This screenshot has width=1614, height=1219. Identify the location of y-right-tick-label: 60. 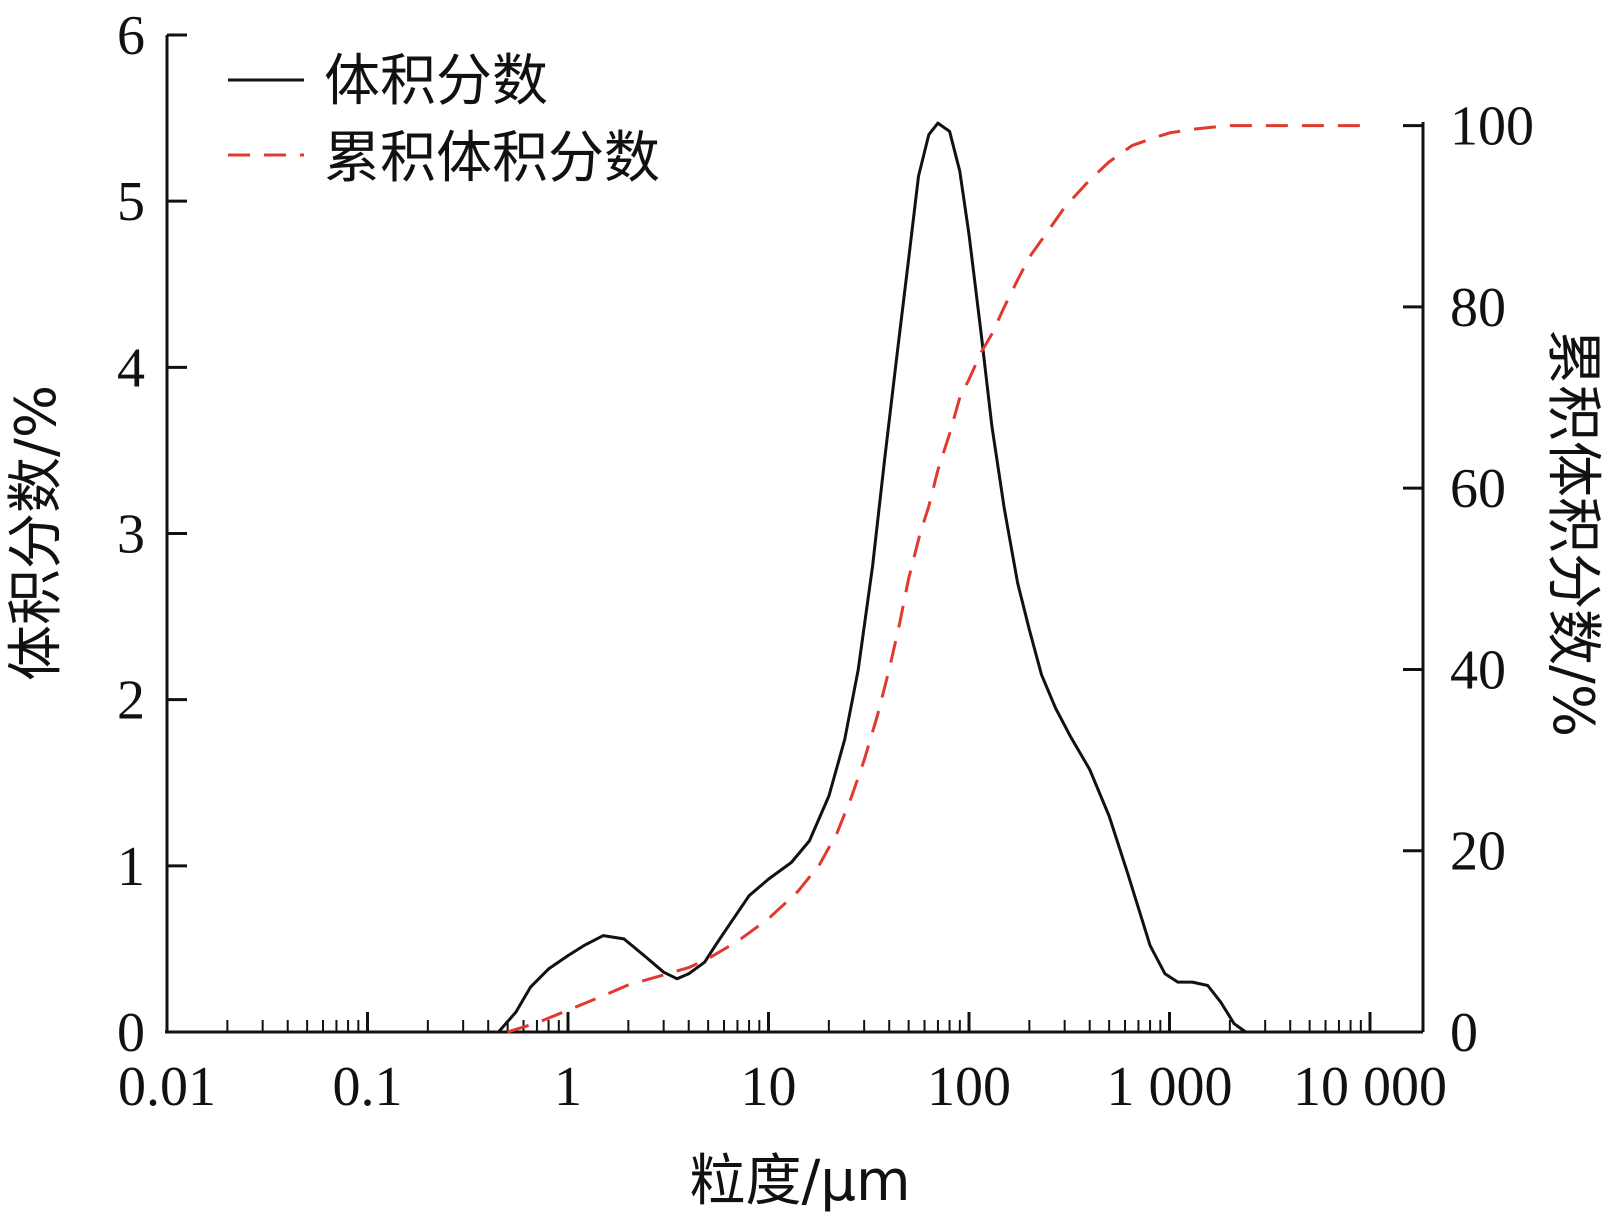
(1478, 489).